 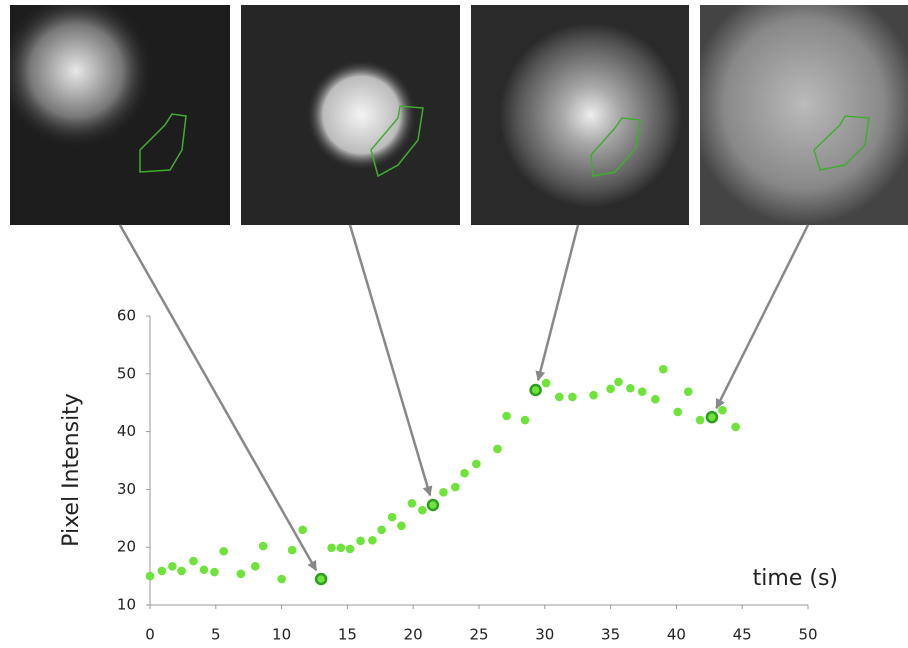 What do you see at coordinates (544, 635) in the screenshot?
I see `x-tick-label: 30` at bounding box center [544, 635].